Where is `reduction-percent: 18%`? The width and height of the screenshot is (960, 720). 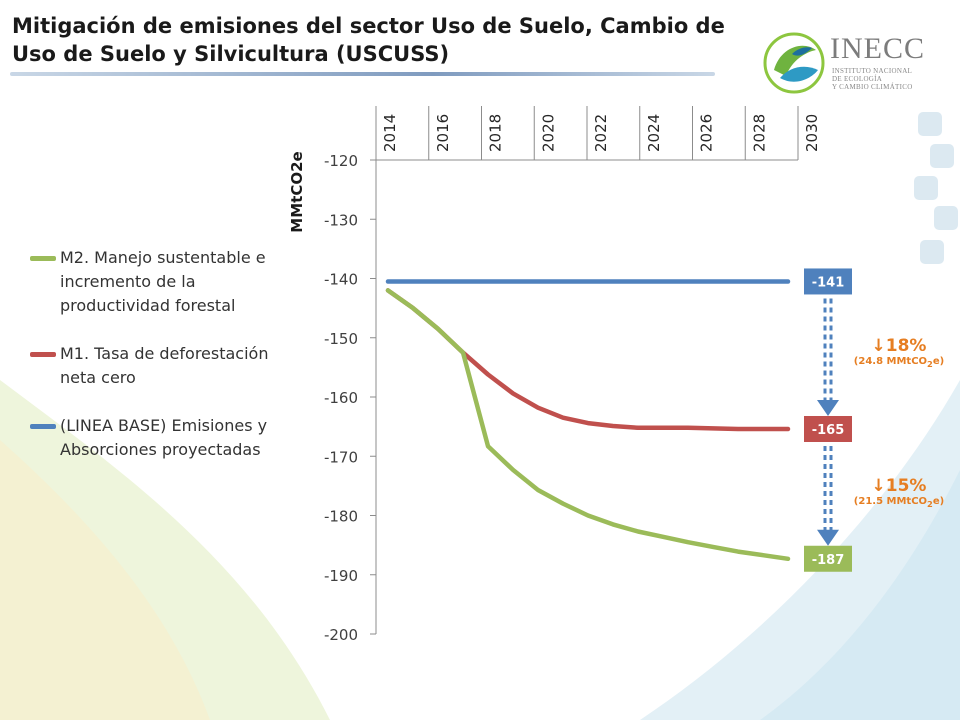 reduction-percent: 18% is located at coordinates (906, 346).